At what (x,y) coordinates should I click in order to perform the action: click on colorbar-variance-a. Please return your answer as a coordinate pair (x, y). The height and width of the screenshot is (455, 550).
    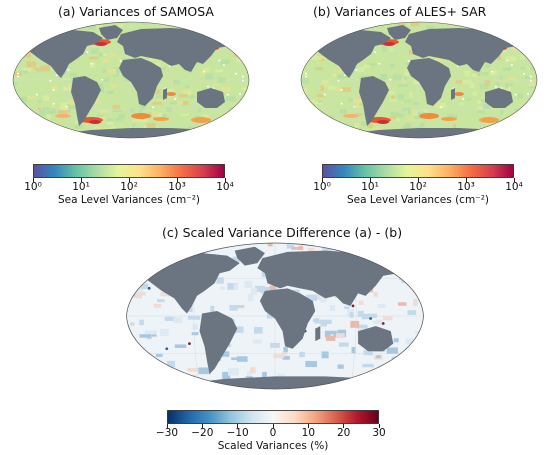
    Looking at the image, I should click on (129, 171).